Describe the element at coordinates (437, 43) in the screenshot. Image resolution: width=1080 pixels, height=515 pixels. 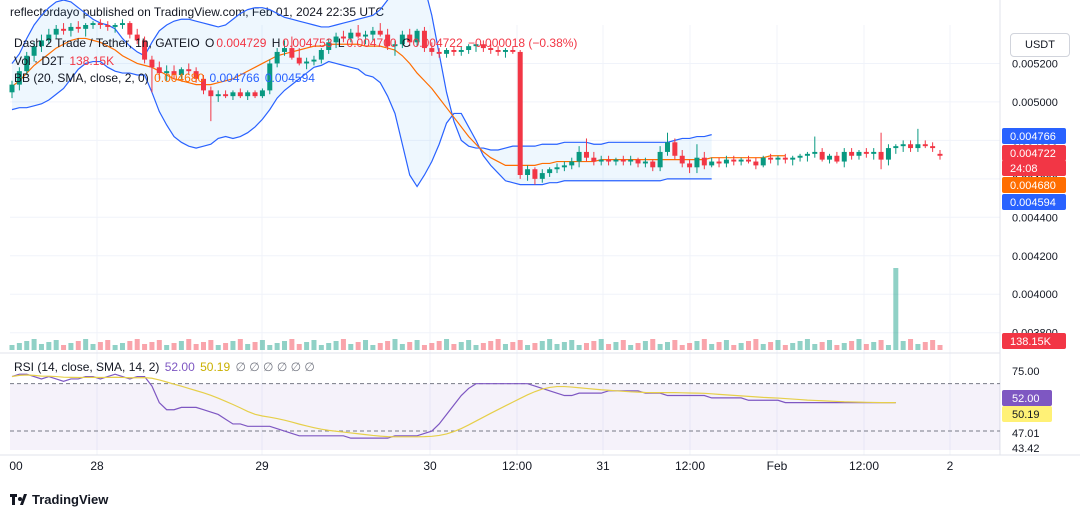
I see `close-value: 0.004722` at that location.